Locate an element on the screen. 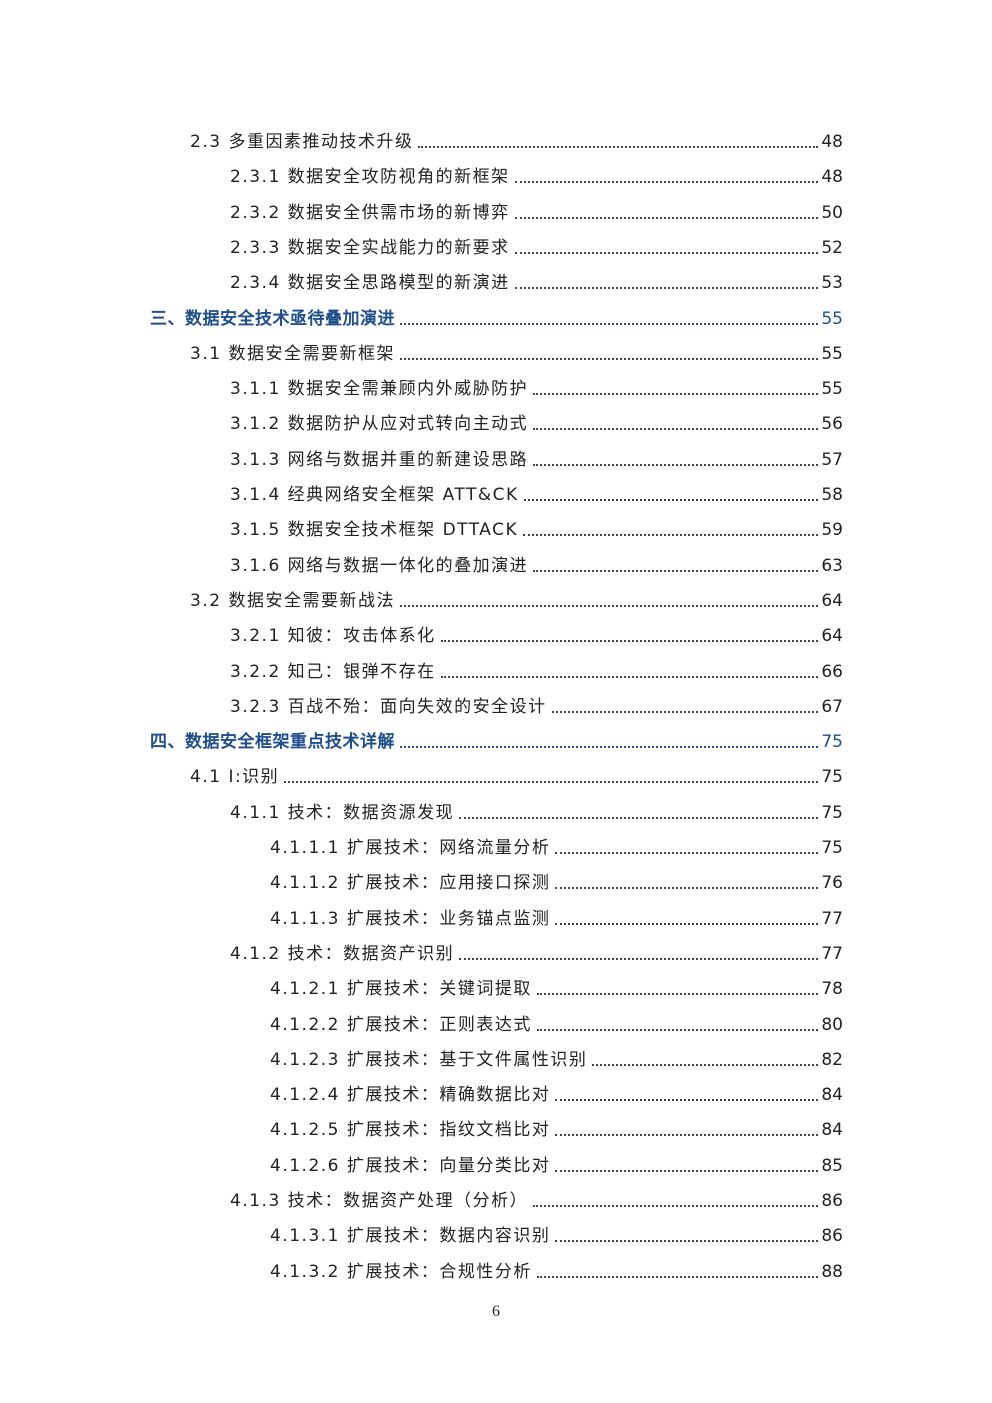 The image size is (992, 1403). toc-entry-title: 4.1.2.5 扩展技术：指纹文档比对 is located at coordinates (410, 1130).